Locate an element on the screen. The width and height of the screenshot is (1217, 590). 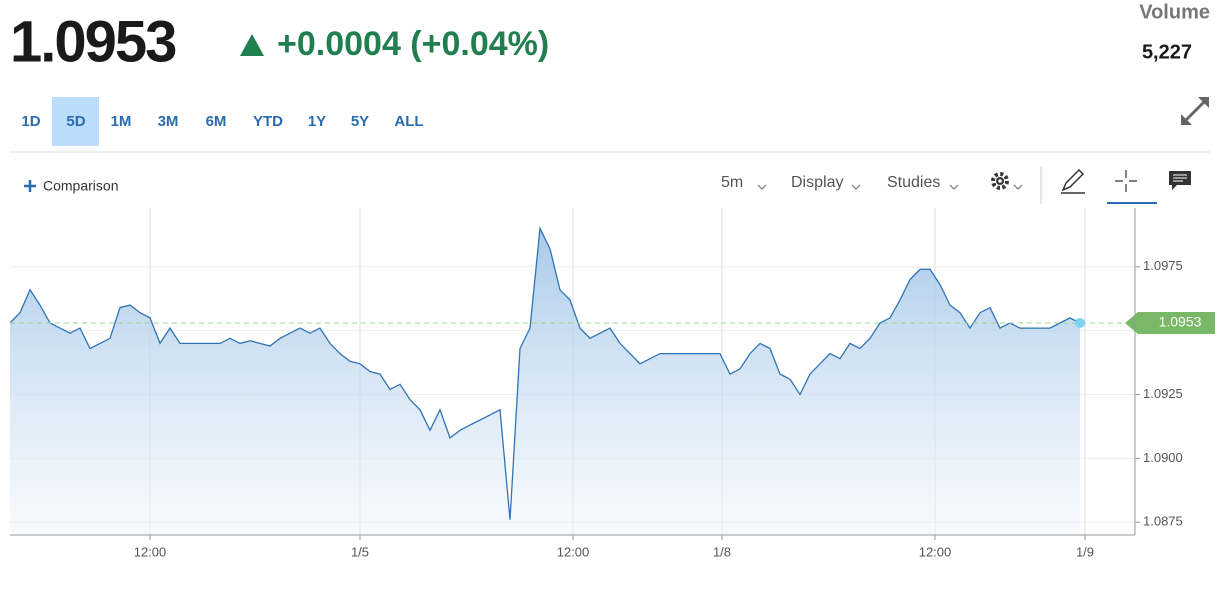
y-tick-label: 1.0975 is located at coordinates (1163, 265).